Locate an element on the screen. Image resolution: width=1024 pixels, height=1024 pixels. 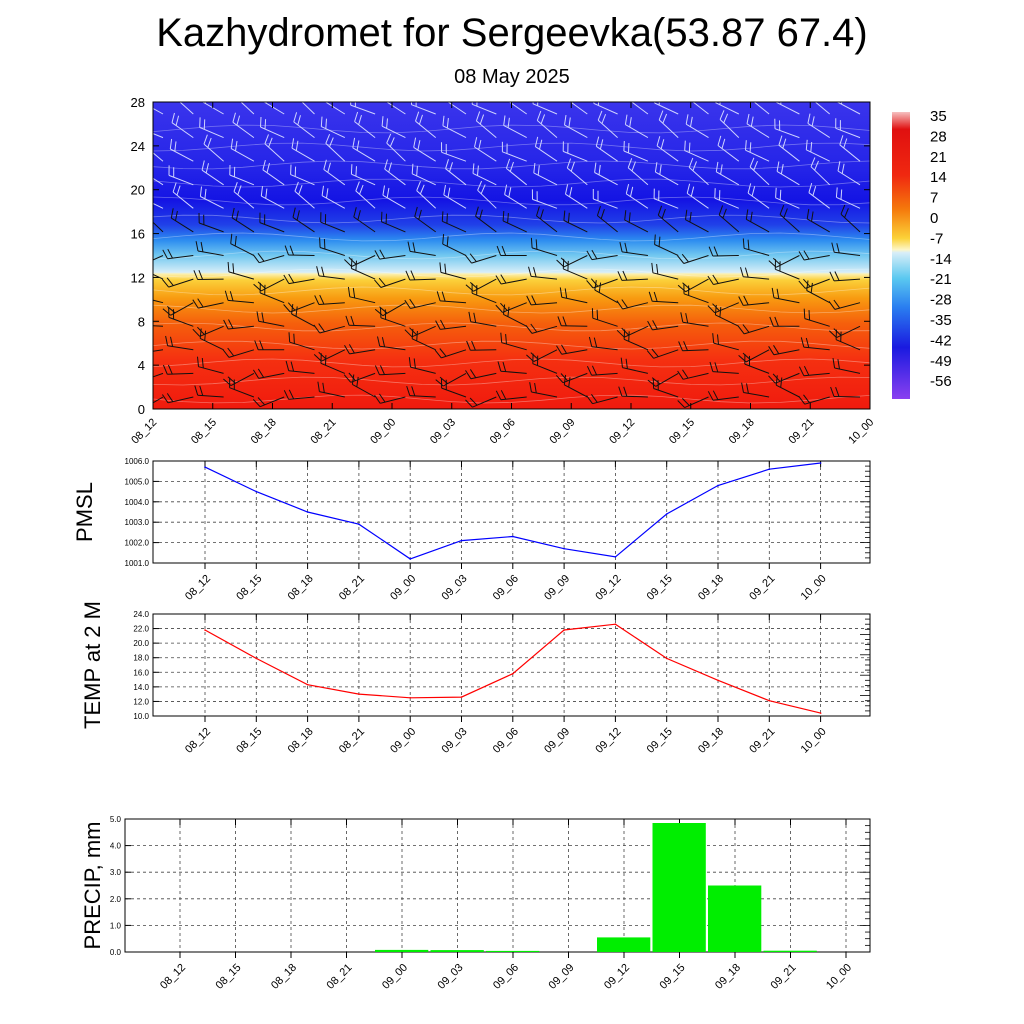
pmsl-panel-x-tick-label: 09_15 is located at coordinates (660, 588).